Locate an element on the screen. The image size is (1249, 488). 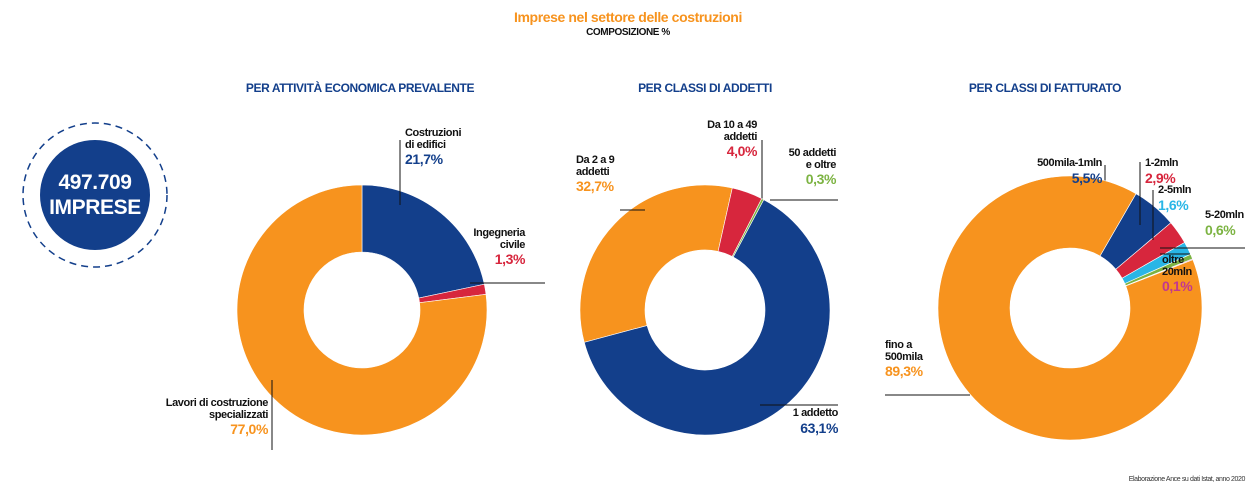
slice-value: 5,5% is located at coordinates (1087, 177).